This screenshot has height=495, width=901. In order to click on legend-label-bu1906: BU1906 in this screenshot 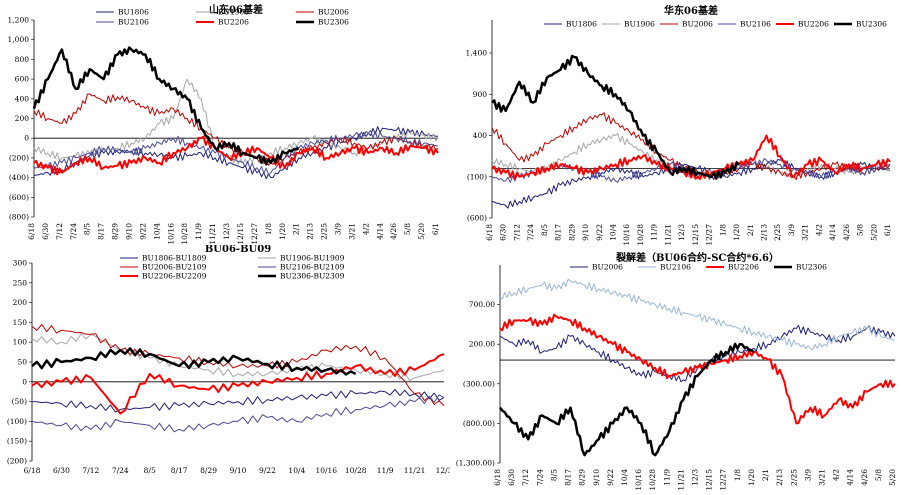, I will do `click(639, 24)`.